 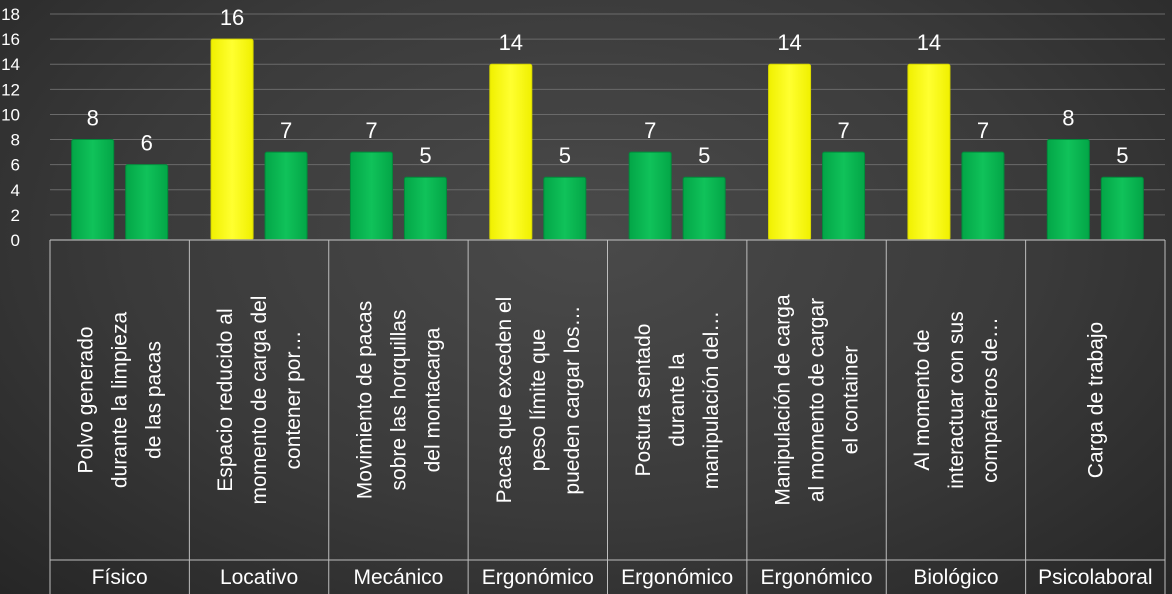 What do you see at coordinates (10, 39) in the screenshot?
I see `y-tick-label: 16` at bounding box center [10, 39].